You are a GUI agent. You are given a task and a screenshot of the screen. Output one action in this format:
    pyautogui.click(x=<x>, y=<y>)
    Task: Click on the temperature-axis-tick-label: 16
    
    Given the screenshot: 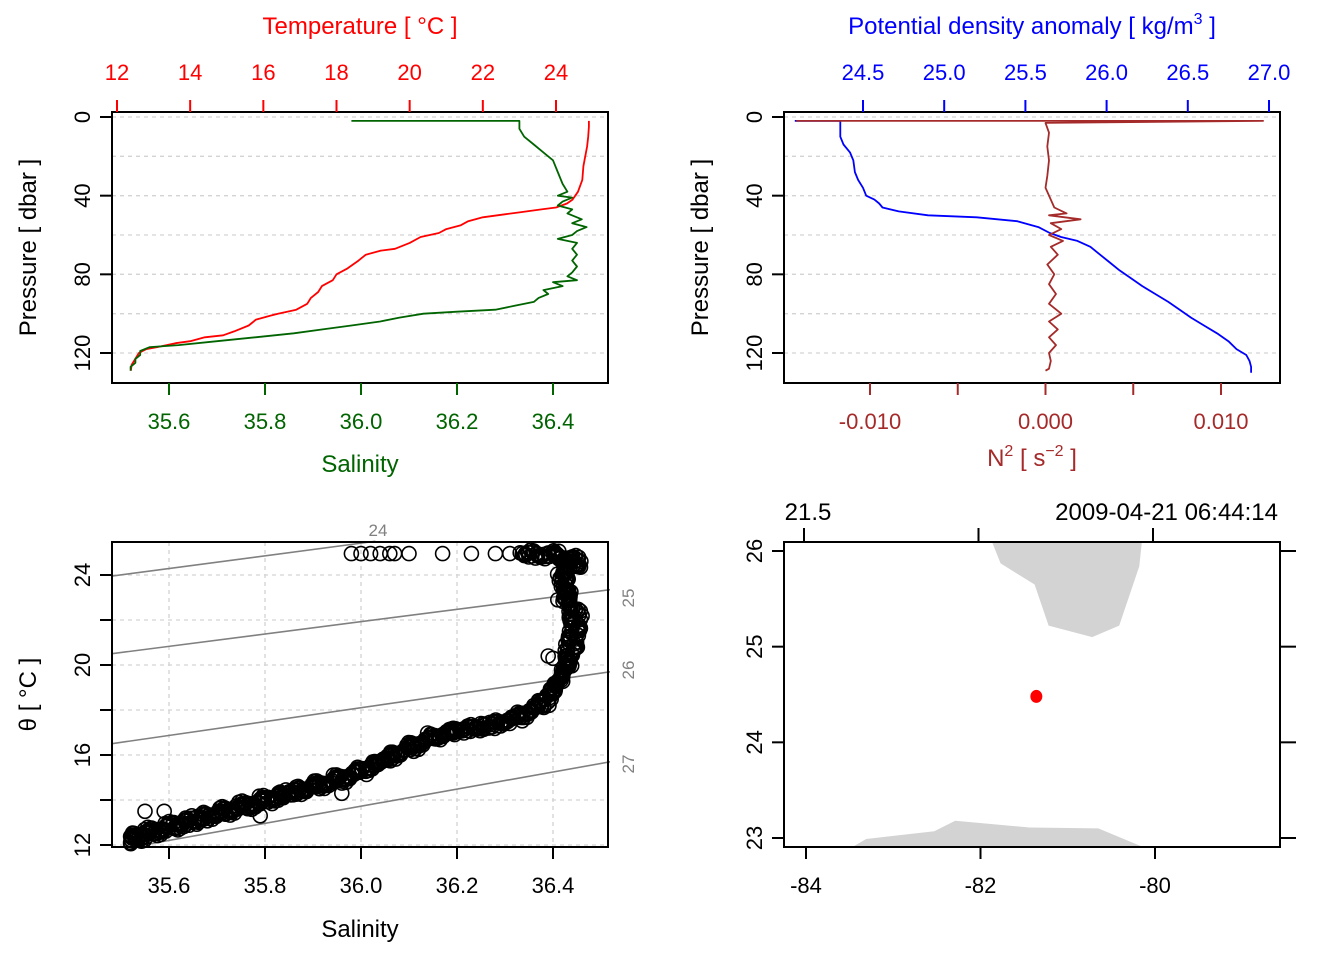 What is the action you would take?
    pyautogui.click(x=263, y=72)
    